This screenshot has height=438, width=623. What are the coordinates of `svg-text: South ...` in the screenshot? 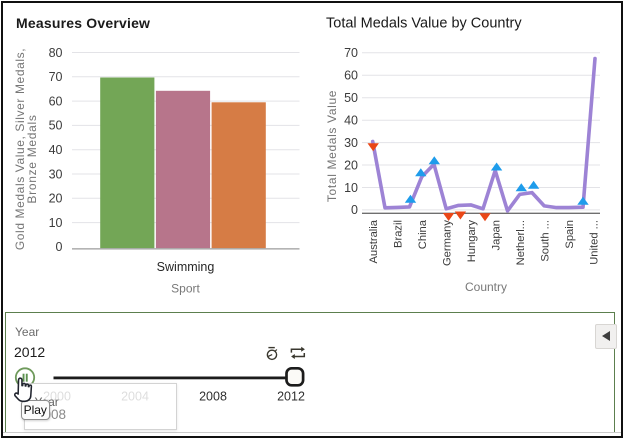 It's located at (546, 241).